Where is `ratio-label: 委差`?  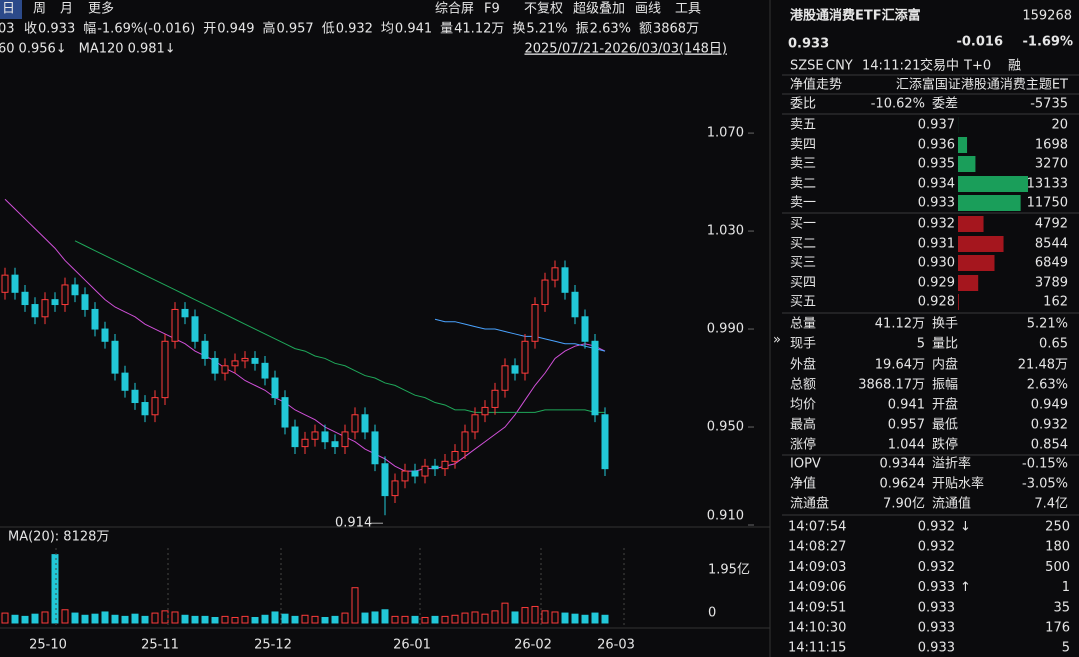 ratio-label: 委差 is located at coordinates (945, 104).